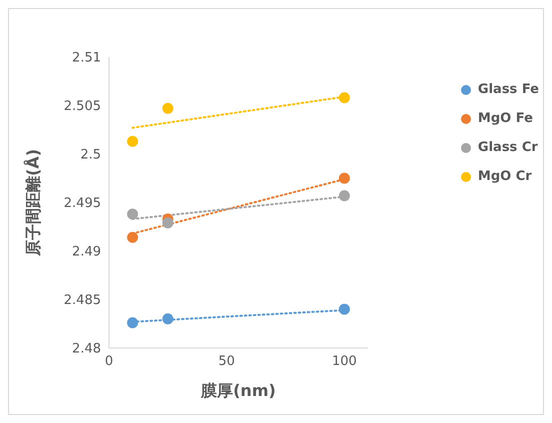 The image size is (552, 423). What do you see at coordinates (508, 147) in the screenshot?
I see `legend-label: Glass Cr` at bounding box center [508, 147].